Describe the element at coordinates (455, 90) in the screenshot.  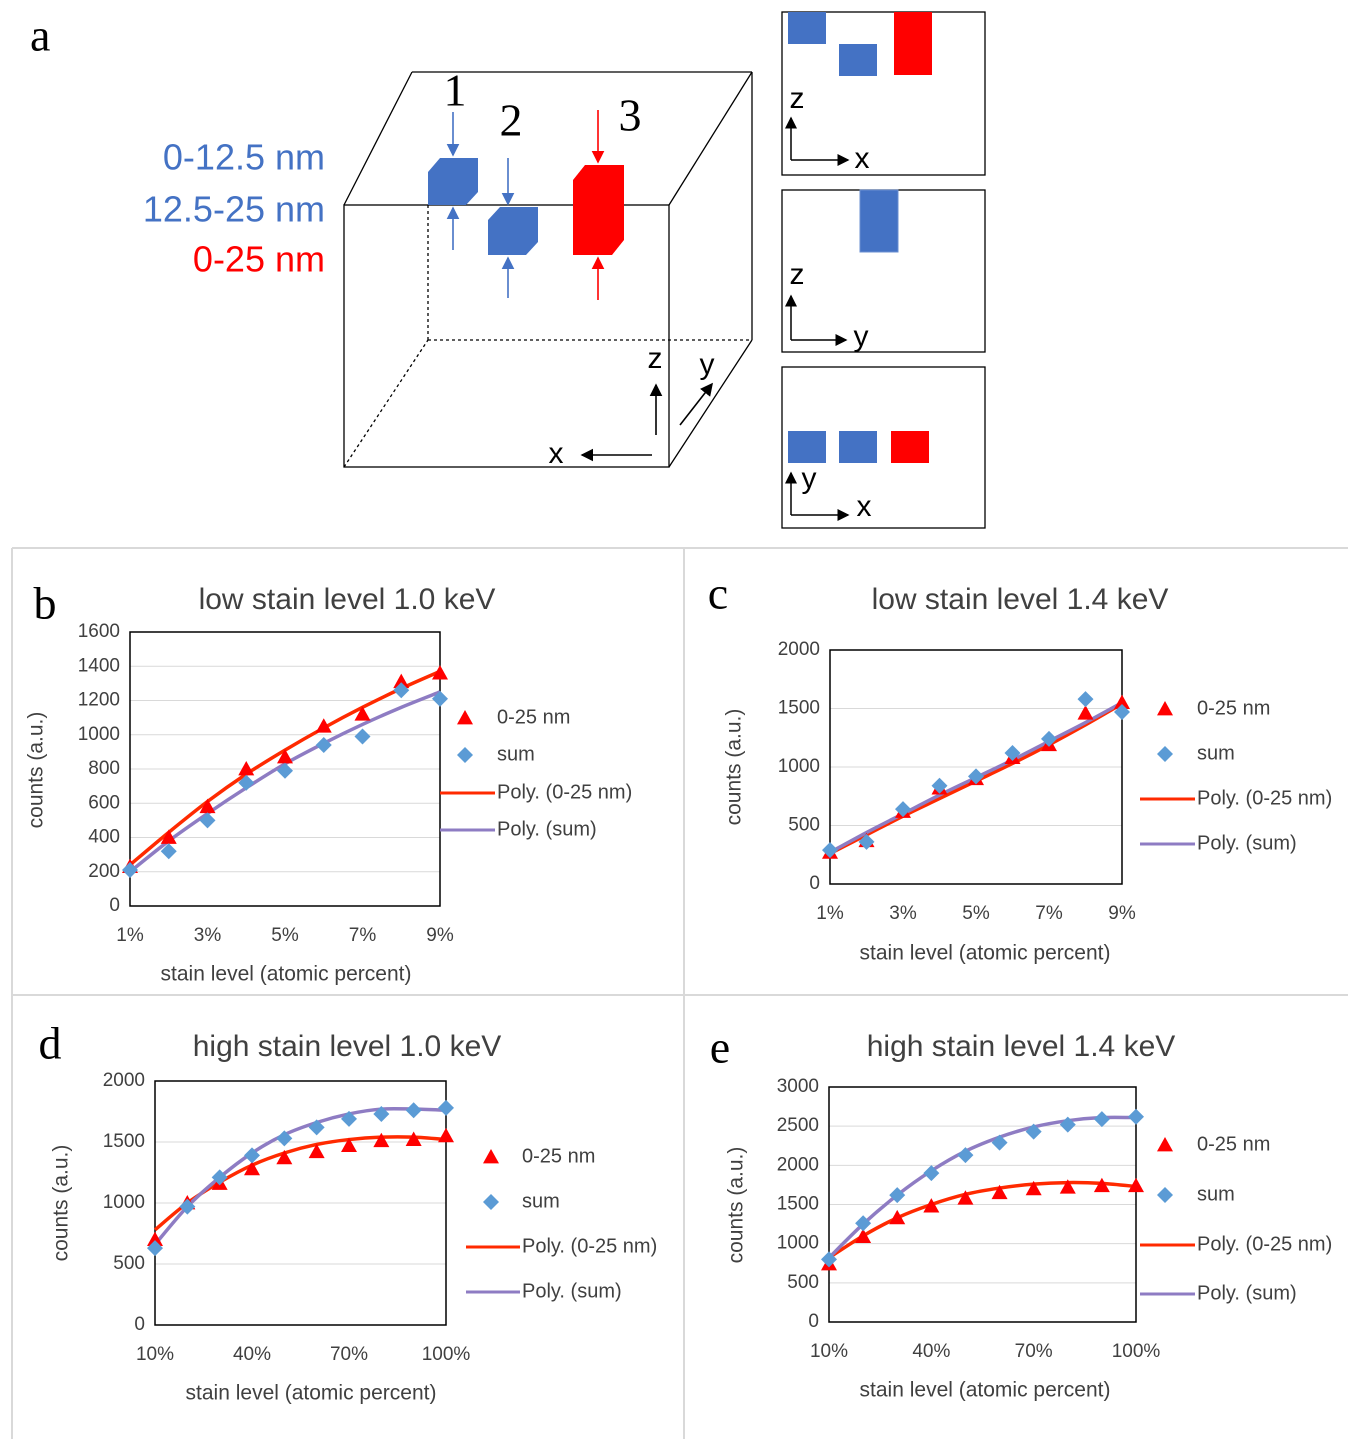
I see `block-number: 1` at that location.